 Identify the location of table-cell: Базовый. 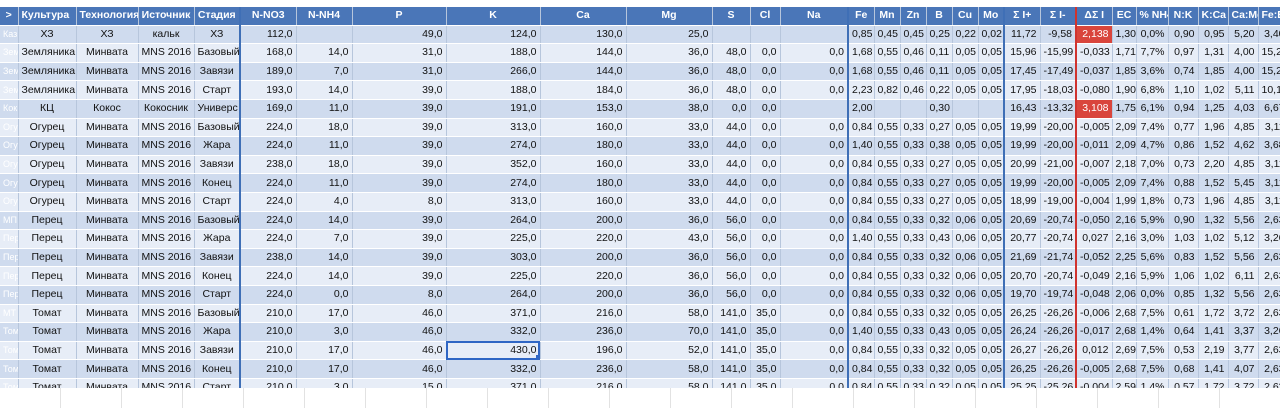
(217, 314).